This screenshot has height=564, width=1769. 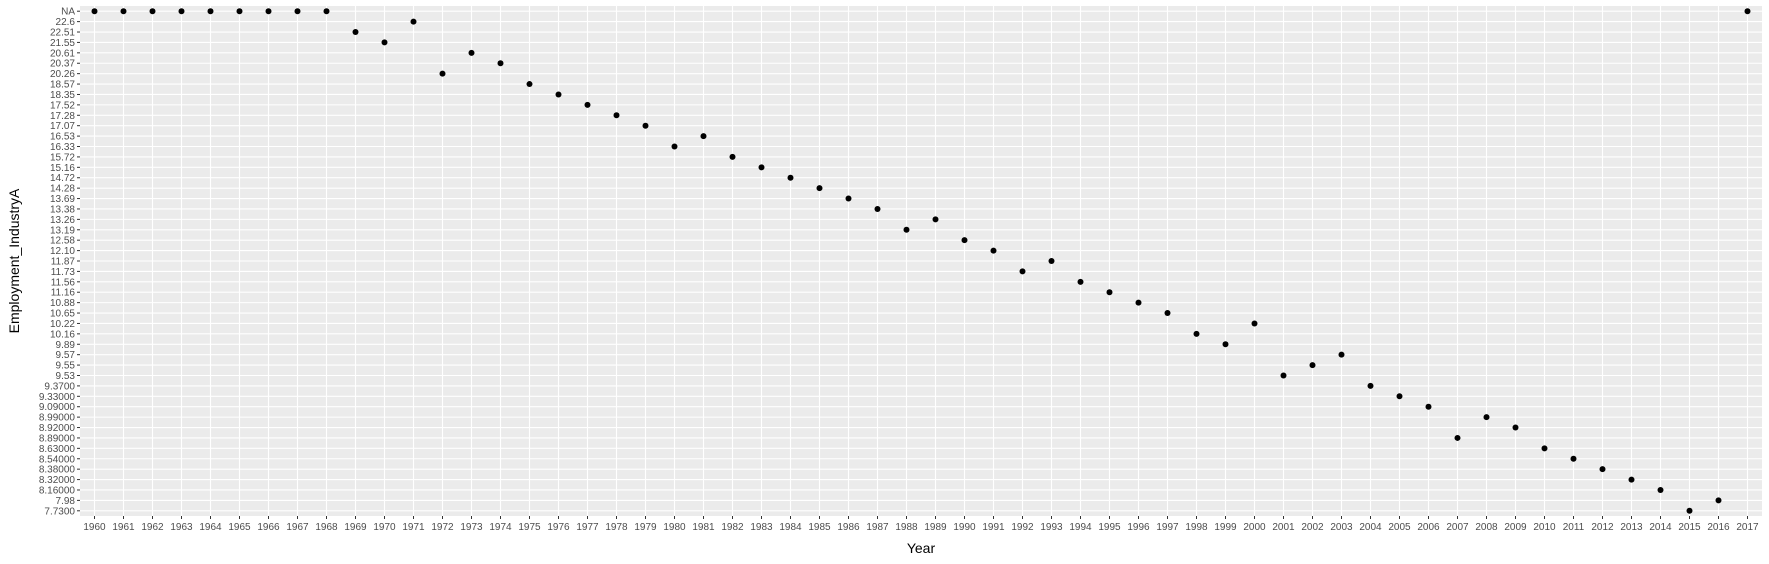 What do you see at coordinates (471, 527) in the screenshot?
I see `x-tick-label: 1973` at bounding box center [471, 527].